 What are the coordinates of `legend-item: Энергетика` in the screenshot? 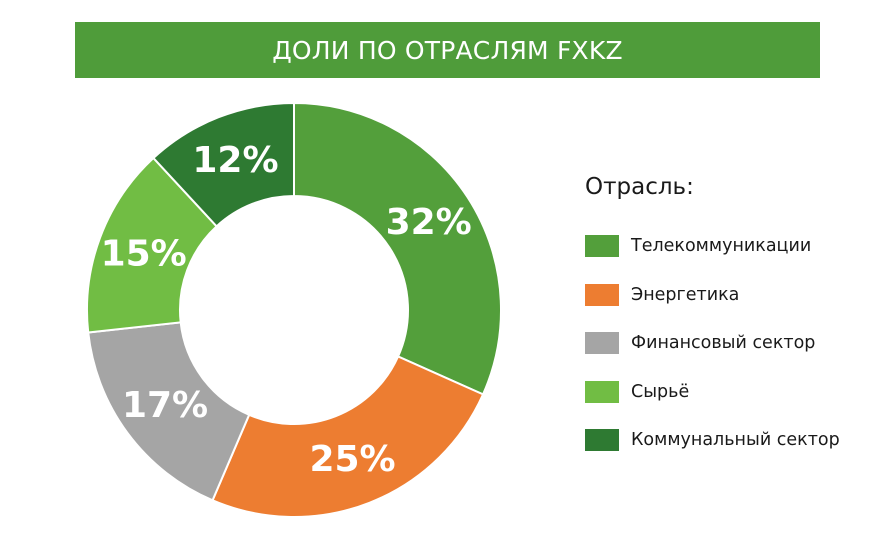 It's located at (725, 295).